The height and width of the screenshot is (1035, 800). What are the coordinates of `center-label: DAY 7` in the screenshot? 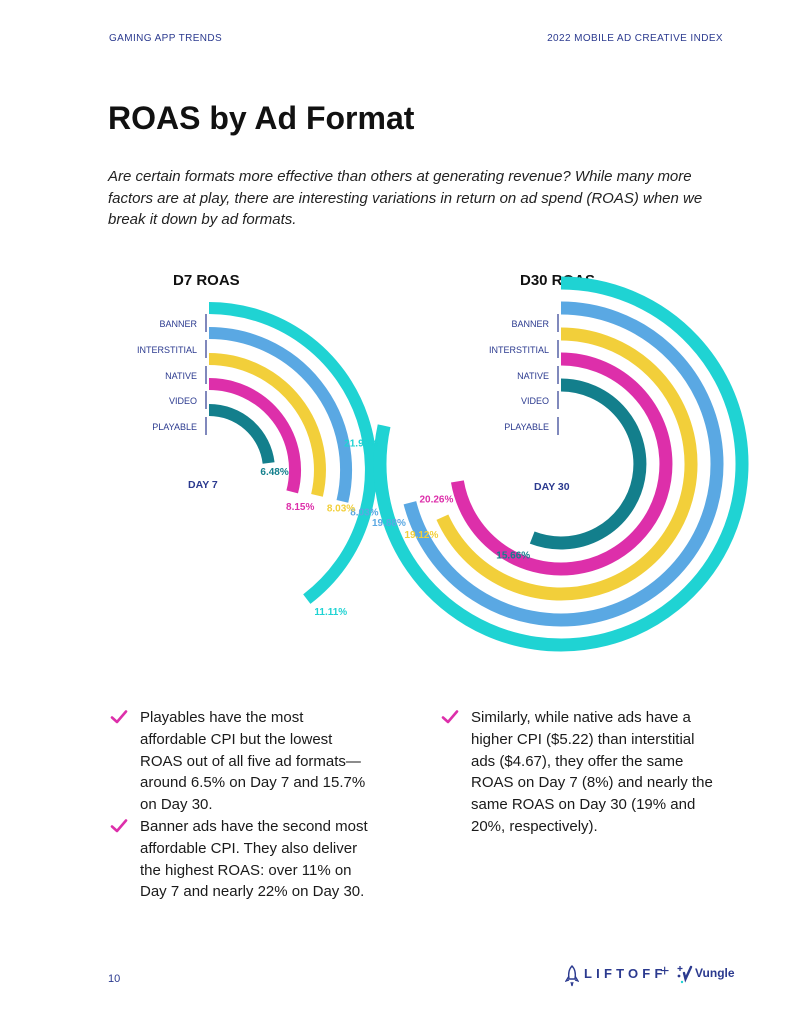 It's located at (203, 485).